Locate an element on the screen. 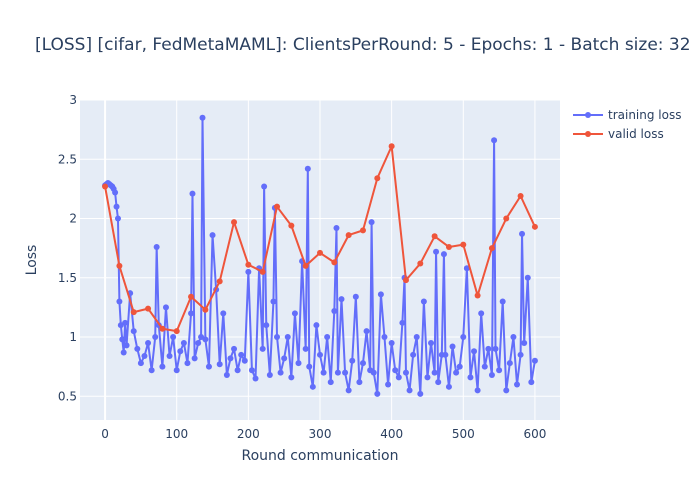 The width and height of the screenshot is (700, 500). legend-marker is located at coordinates (588, 115).